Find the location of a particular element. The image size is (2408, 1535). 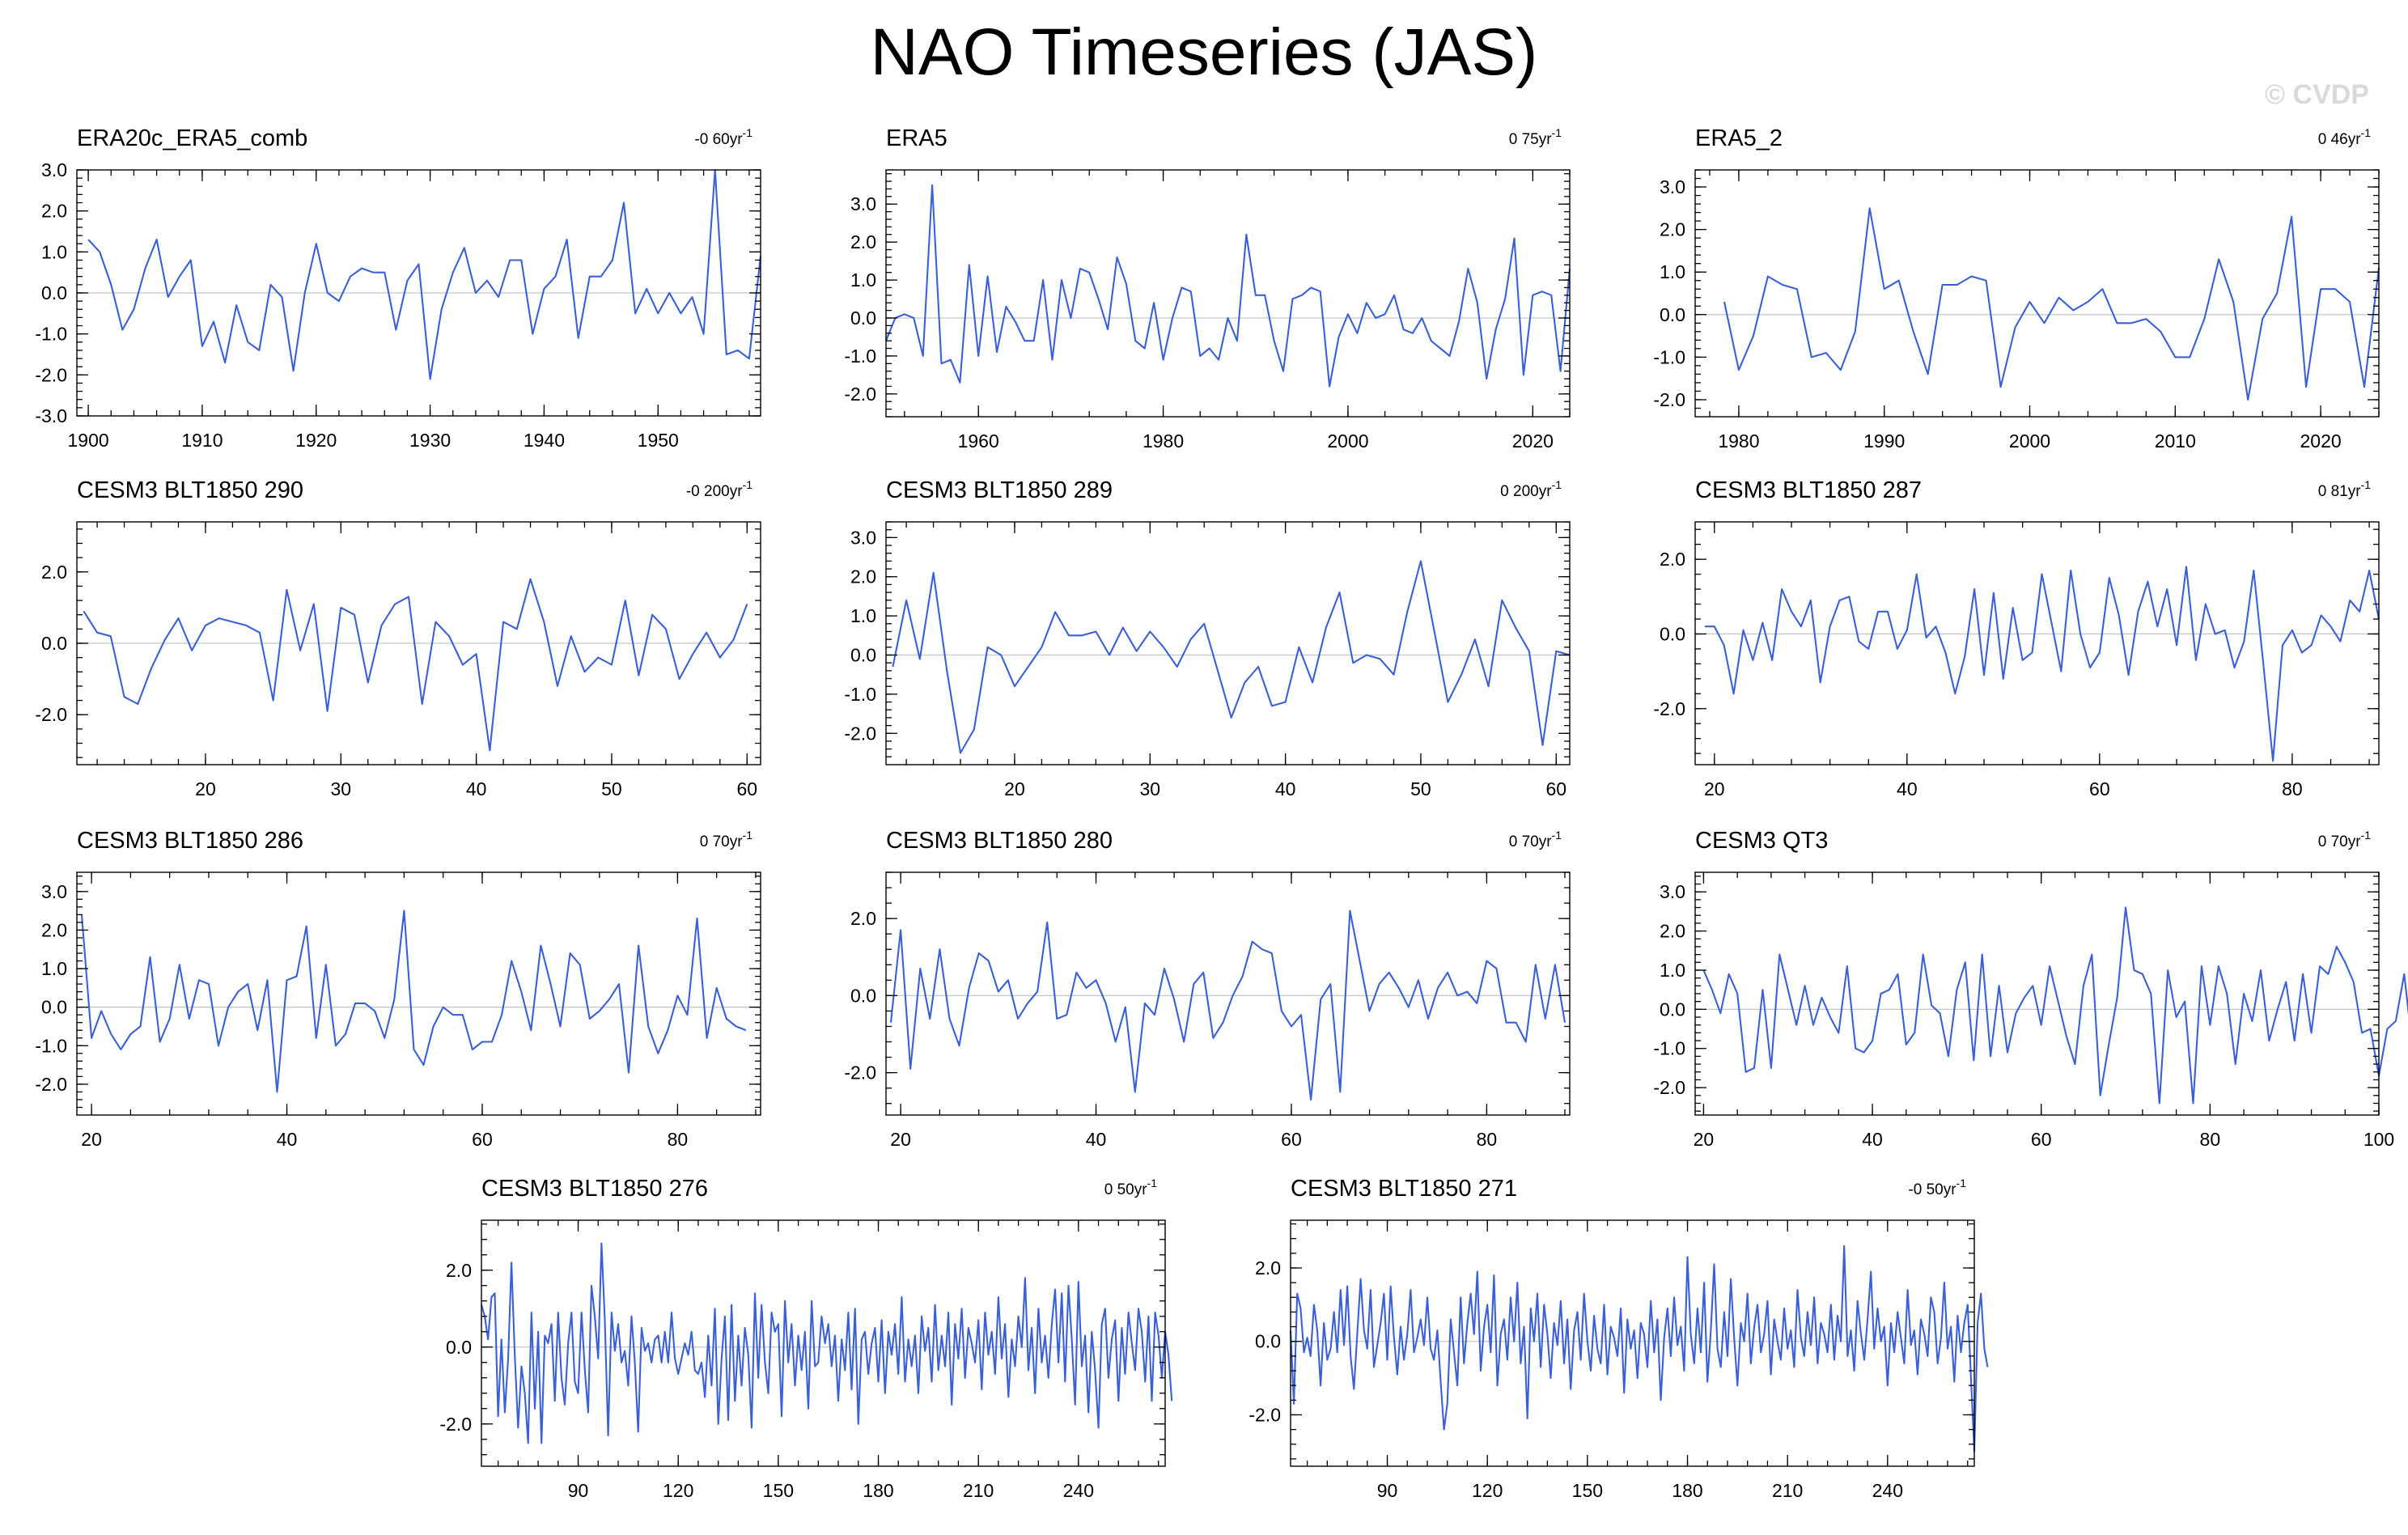

x-tick-label: 1930 is located at coordinates (430, 440).